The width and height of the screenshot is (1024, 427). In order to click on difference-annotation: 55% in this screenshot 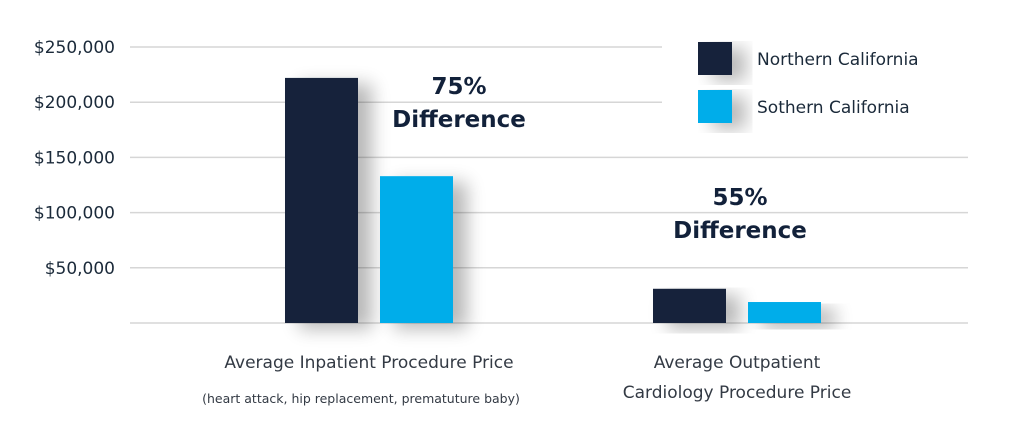, I will do `click(739, 198)`.